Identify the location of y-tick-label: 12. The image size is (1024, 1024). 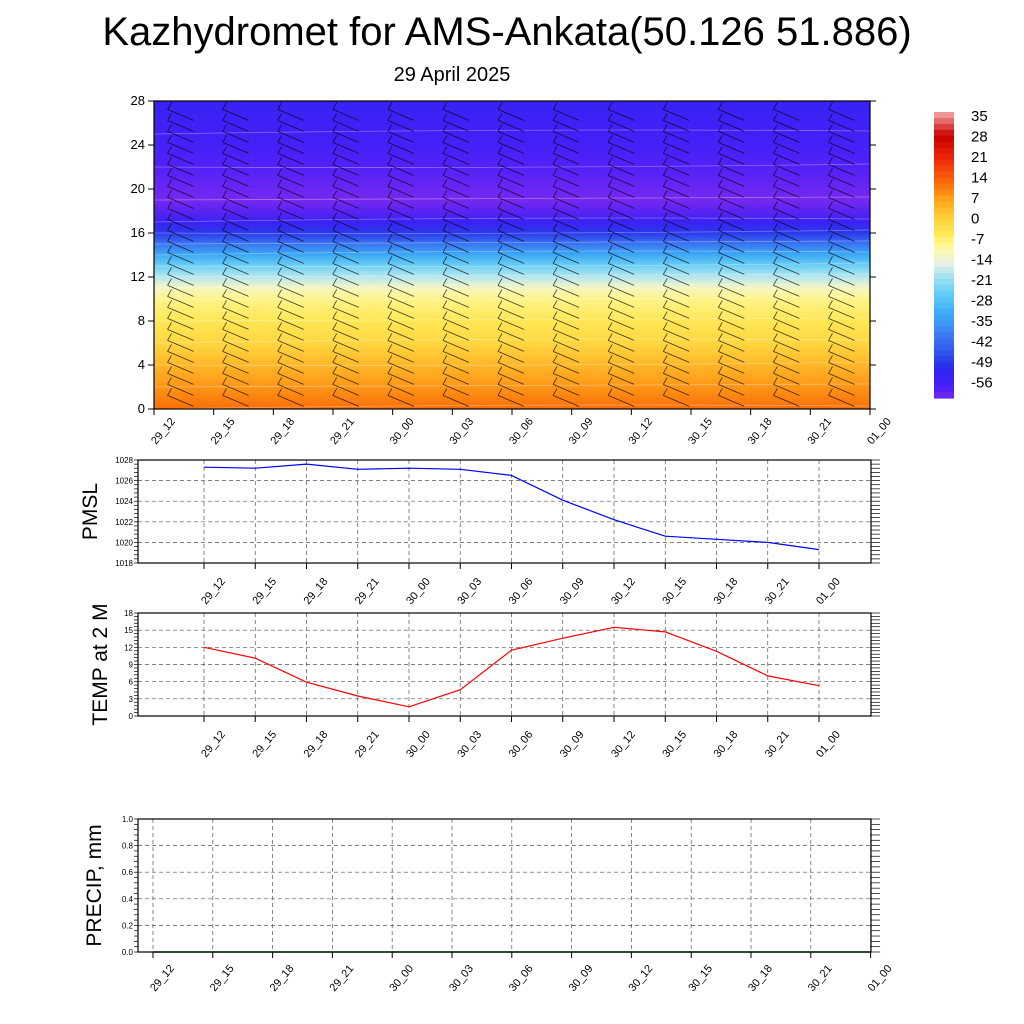
(128, 647).